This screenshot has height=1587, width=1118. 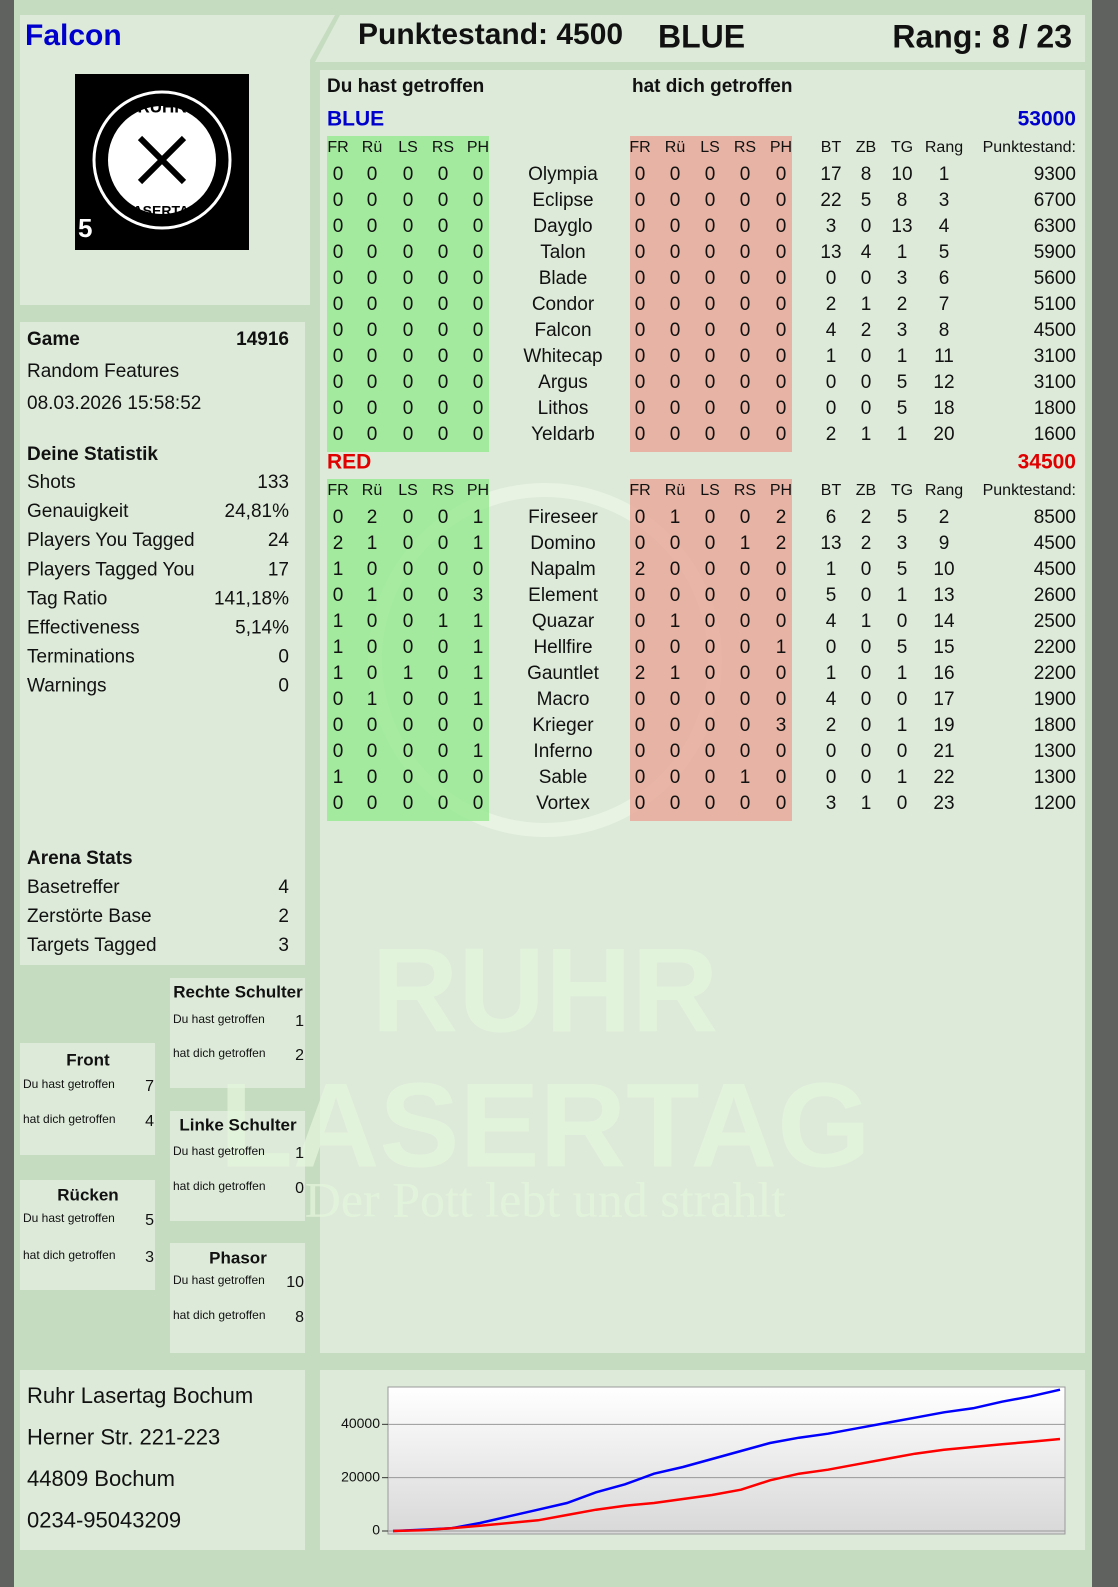 I want to click on stat-label: Tag Ratio, so click(x=67, y=598).